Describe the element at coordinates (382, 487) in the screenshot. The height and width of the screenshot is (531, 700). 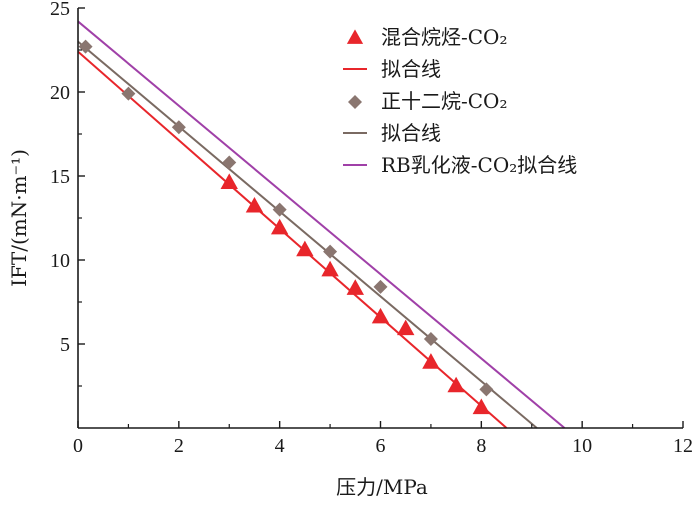
I see `x-axis-title: 压力/MPa` at that location.